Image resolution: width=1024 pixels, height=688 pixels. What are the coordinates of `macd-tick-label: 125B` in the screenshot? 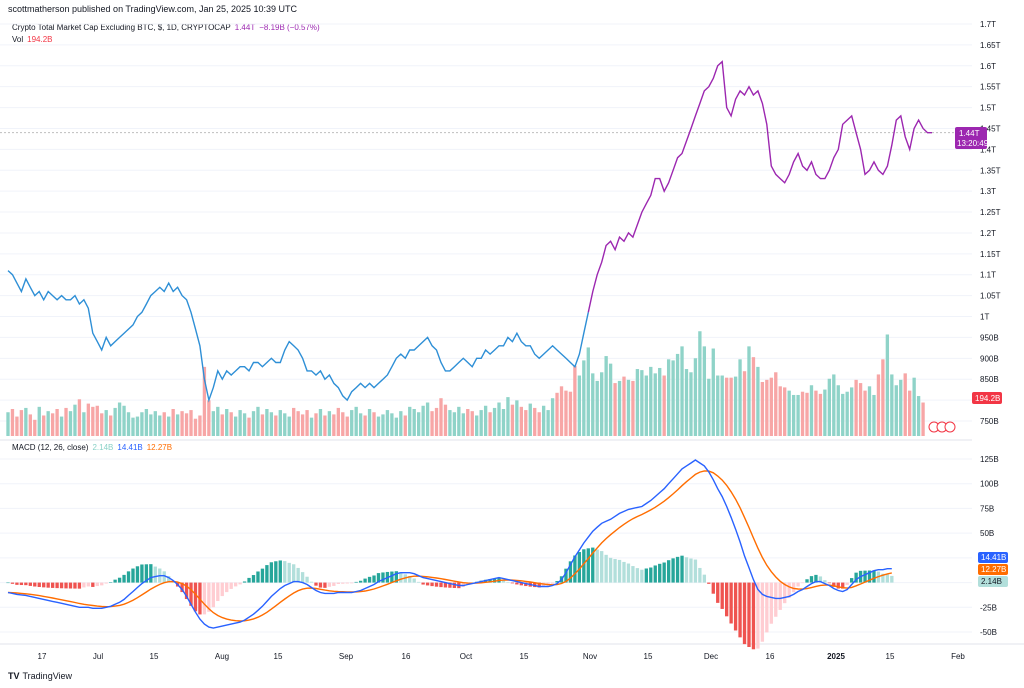 It's located at (989, 459).